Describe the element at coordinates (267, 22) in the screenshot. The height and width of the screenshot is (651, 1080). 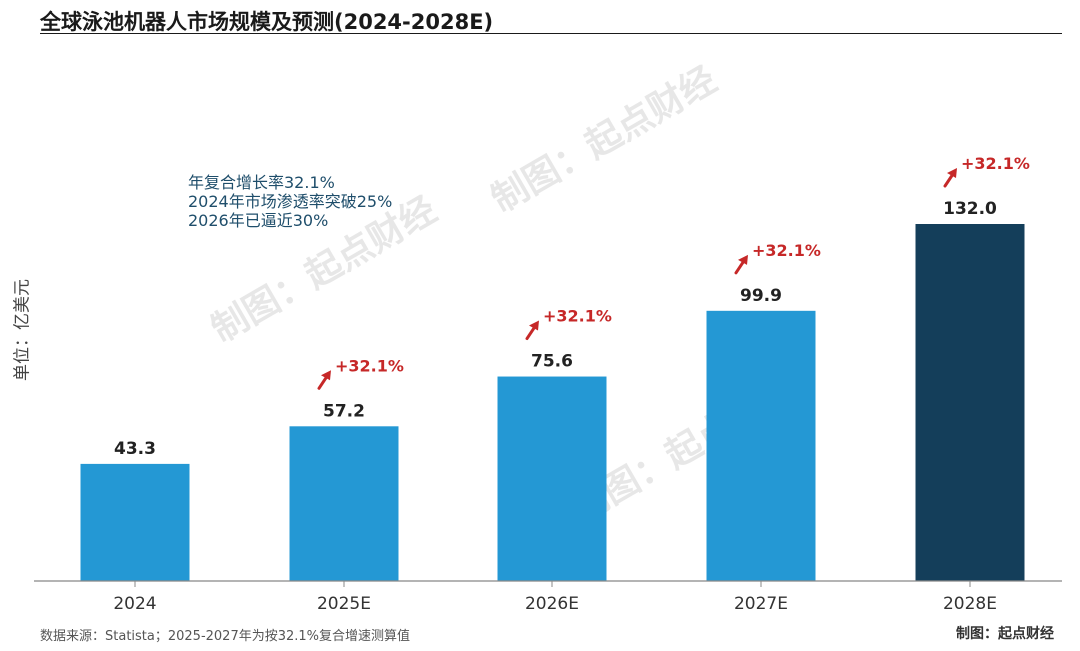
I see `chart-title: 全球泳池机器人市场规模及预测(2024-2028E)` at that location.